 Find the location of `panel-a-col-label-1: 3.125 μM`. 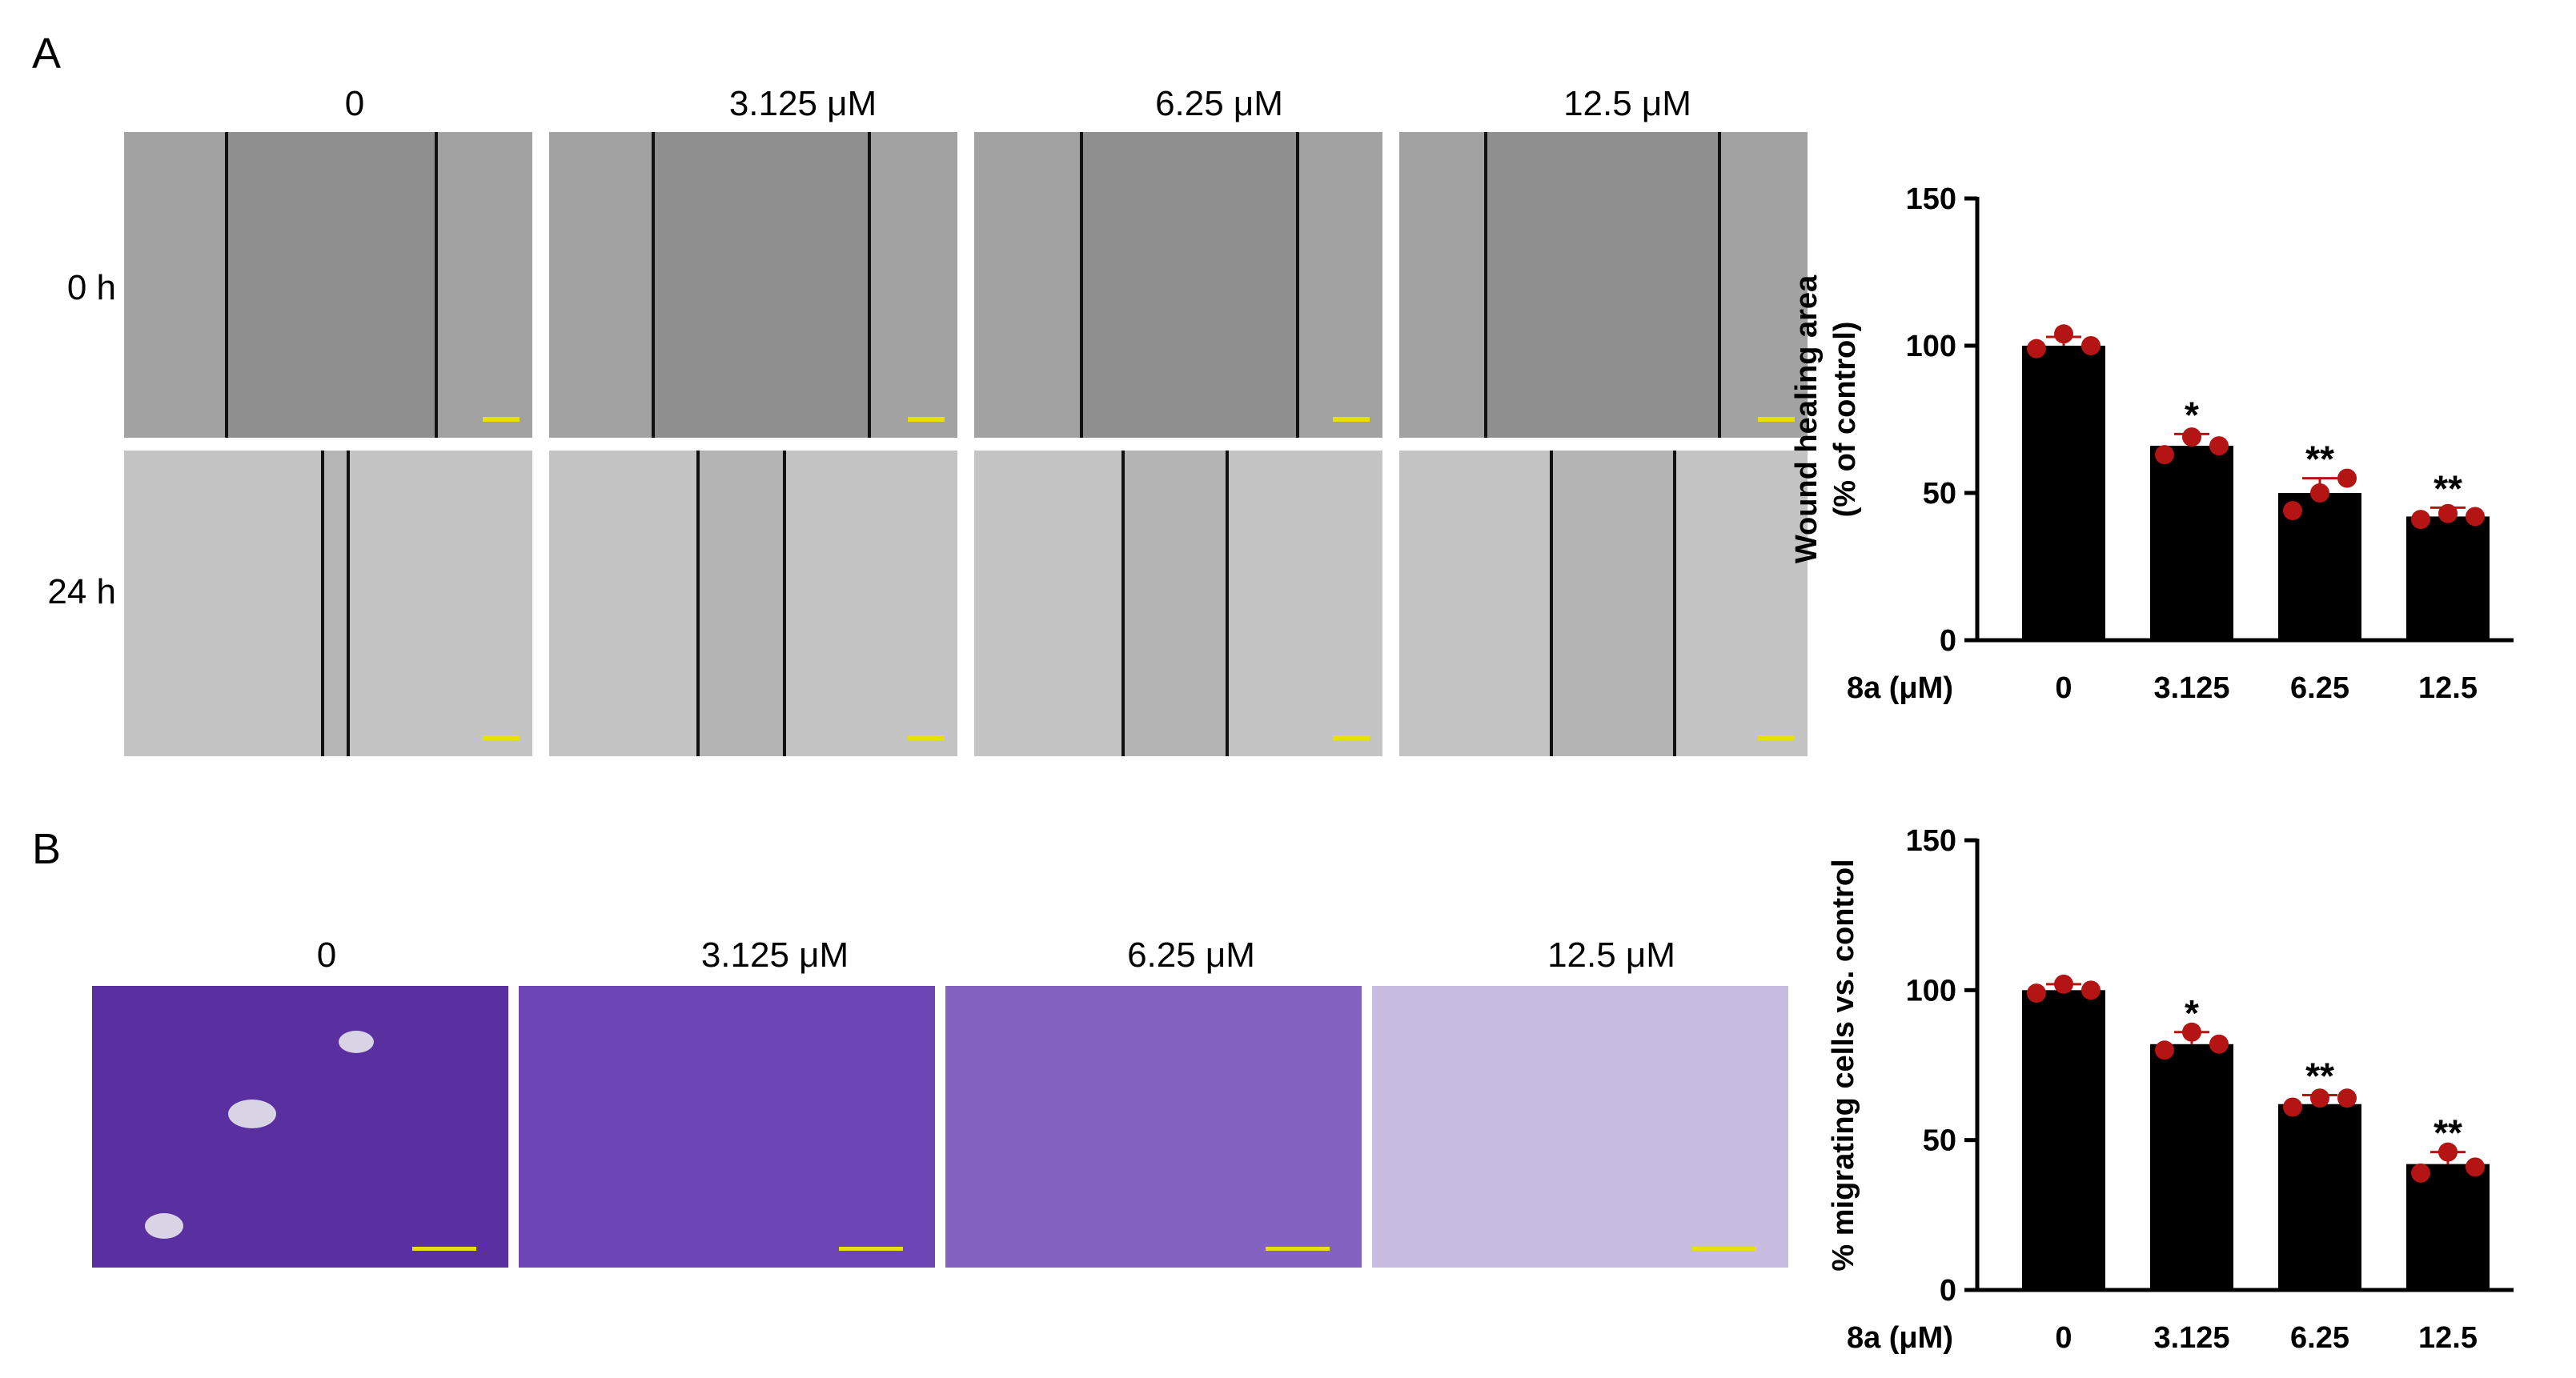

panel-a-col-label-1: 3.125 μM is located at coordinates (802, 104).